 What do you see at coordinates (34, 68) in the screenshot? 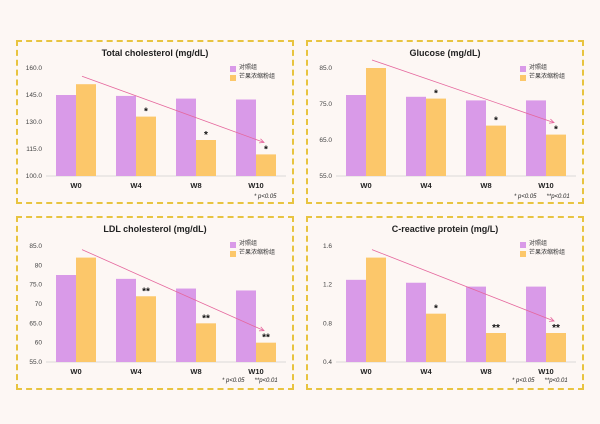
I see `y-tick-label: 160.0` at bounding box center [34, 68].